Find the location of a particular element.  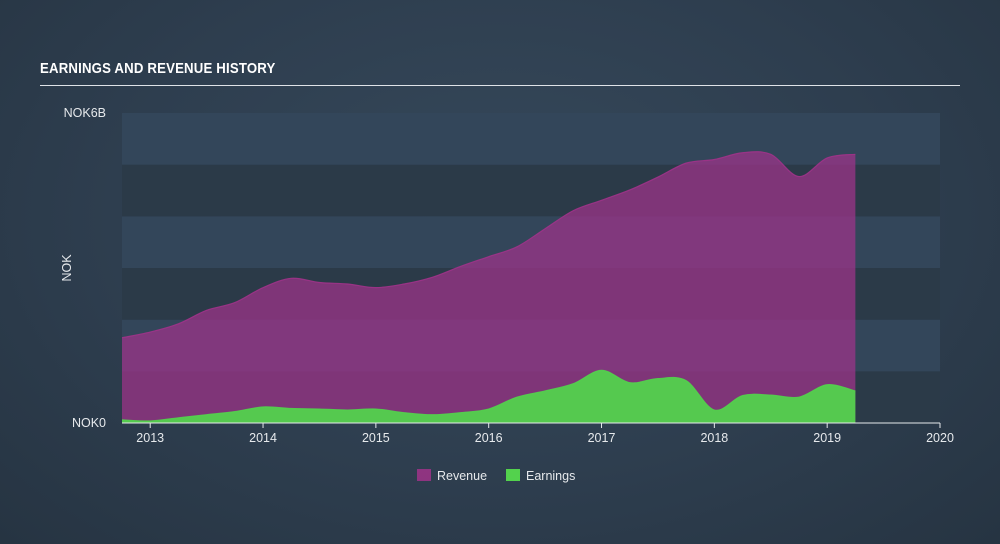

x-tick-label: 2017 is located at coordinates (602, 438).